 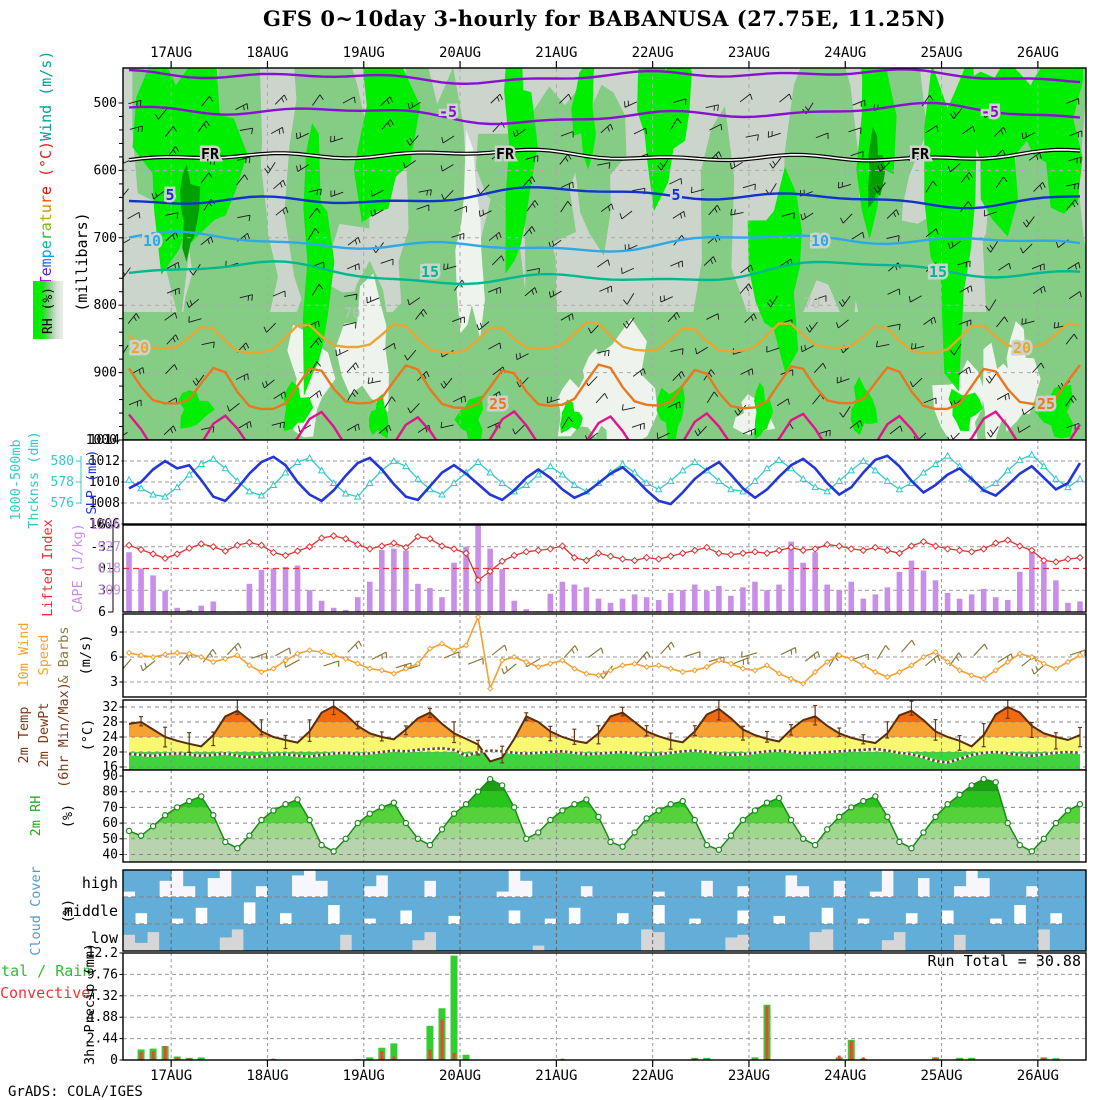 What do you see at coordinates (364, 53) in the screenshot?
I see `date-label-top: 19AUG` at bounding box center [364, 53].